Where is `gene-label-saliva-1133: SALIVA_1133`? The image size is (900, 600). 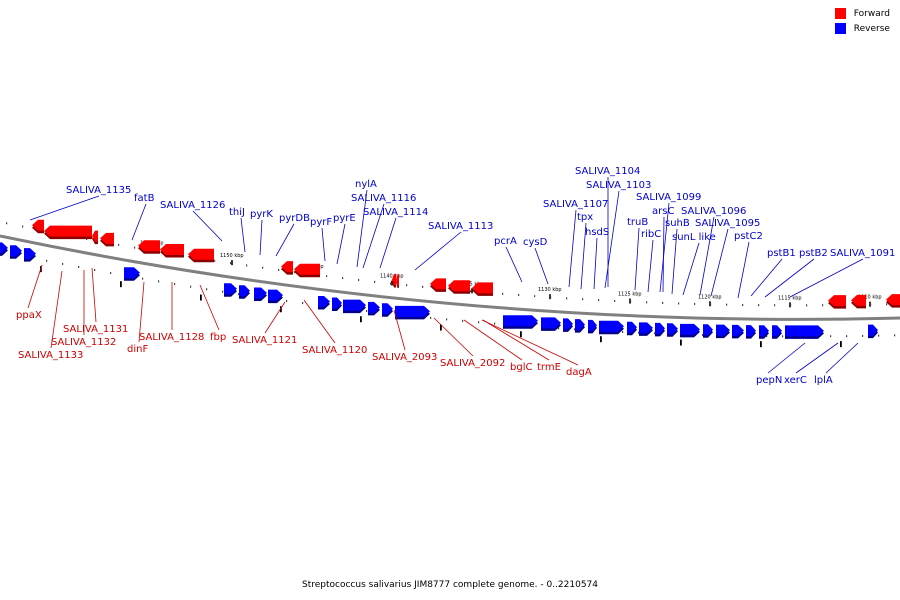 gene-label-saliva-1133: SALIVA_1133 is located at coordinates (50, 355).